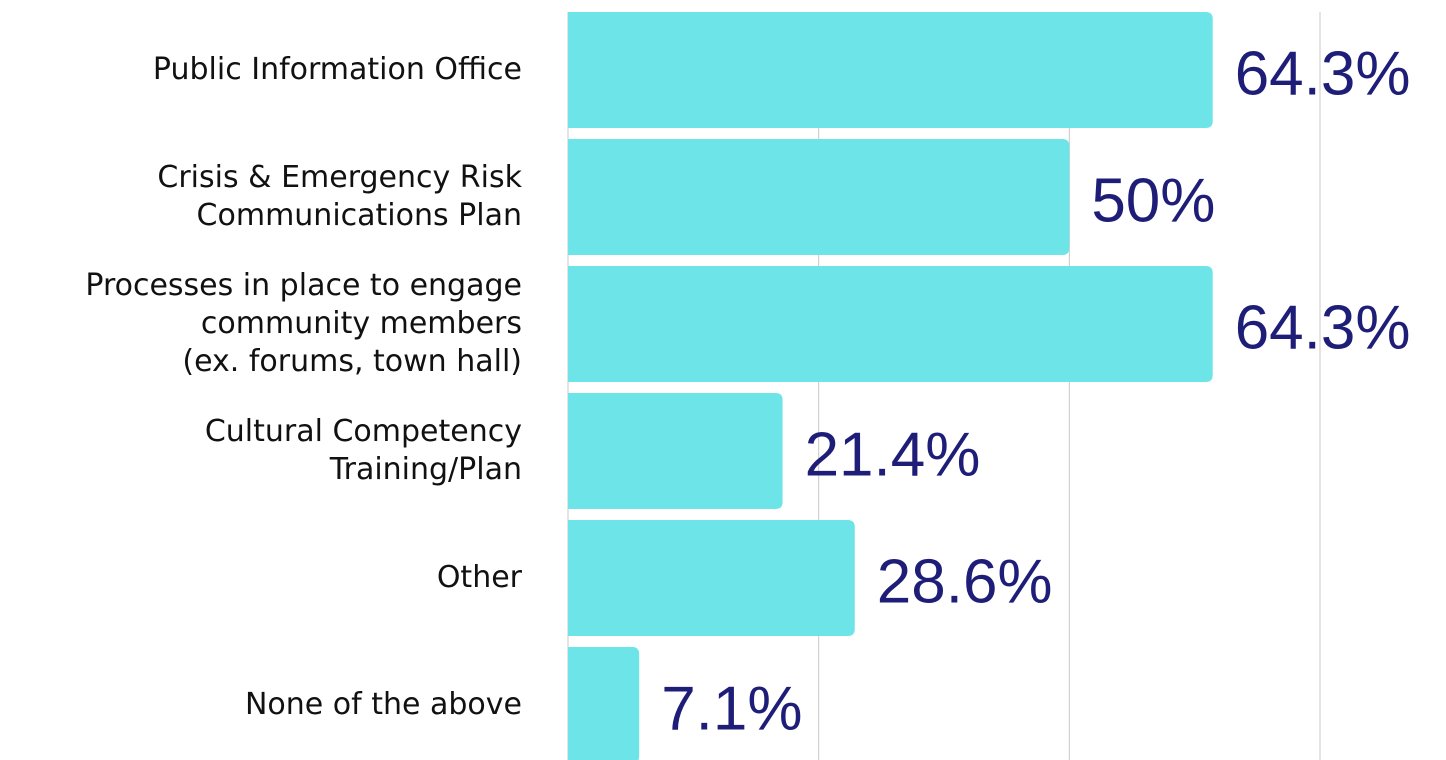 This screenshot has height=760, width=1446. What do you see at coordinates (893, 454) in the screenshot?
I see `value-label: 21.4%` at bounding box center [893, 454].